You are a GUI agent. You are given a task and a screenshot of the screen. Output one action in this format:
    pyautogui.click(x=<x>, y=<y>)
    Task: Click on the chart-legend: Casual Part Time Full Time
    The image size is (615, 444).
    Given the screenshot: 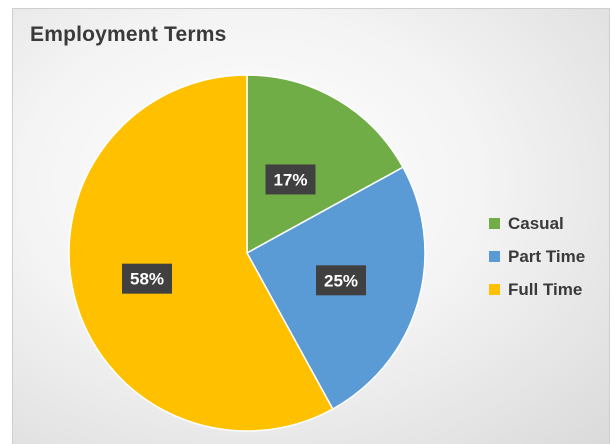 What is the action you would take?
    pyautogui.click(x=537, y=256)
    